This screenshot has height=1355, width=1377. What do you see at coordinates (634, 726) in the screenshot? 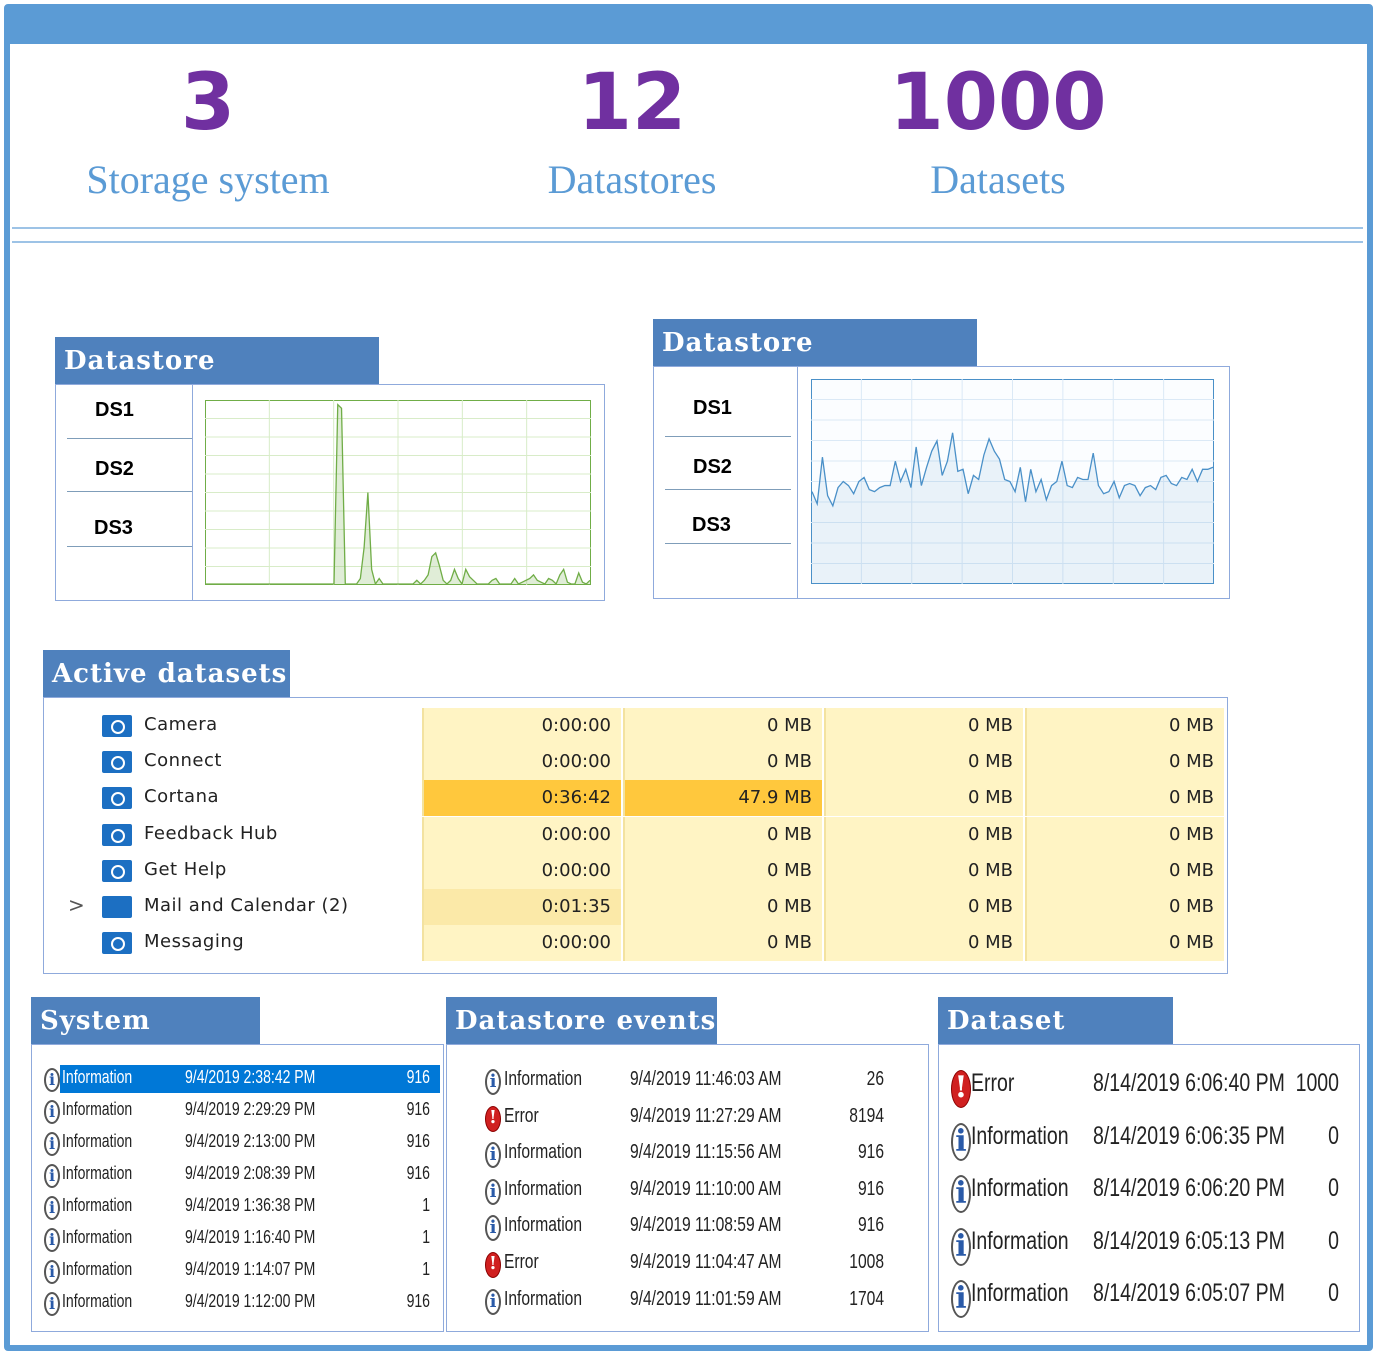
I see `table-row: Camera 0:00:00 0 MB 0 MB 0 MB` at bounding box center [634, 726].